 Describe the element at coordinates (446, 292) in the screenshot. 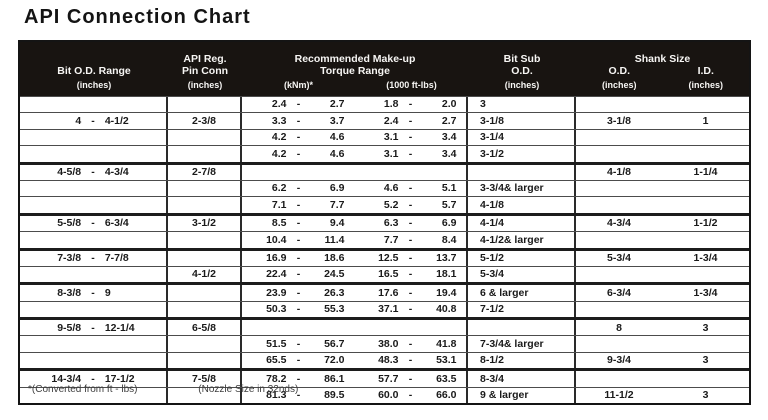

I see `ftlbs-high: 19.4` at that location.